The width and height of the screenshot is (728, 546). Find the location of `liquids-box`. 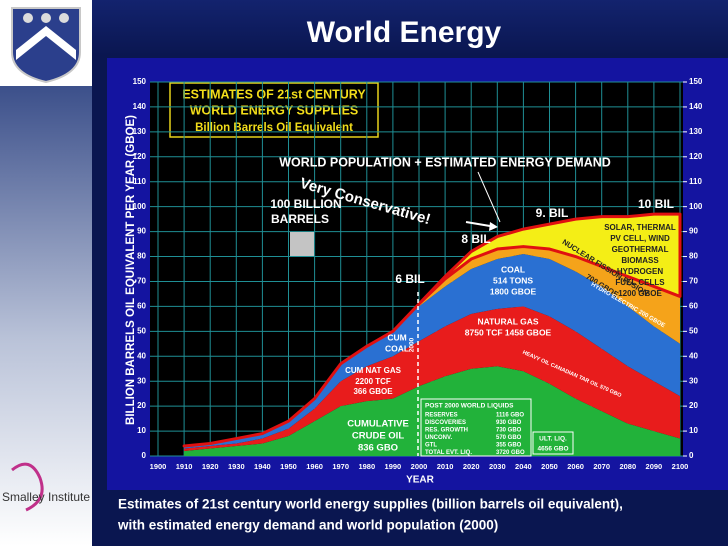

liquids-box is located at coordinates (476, 427).